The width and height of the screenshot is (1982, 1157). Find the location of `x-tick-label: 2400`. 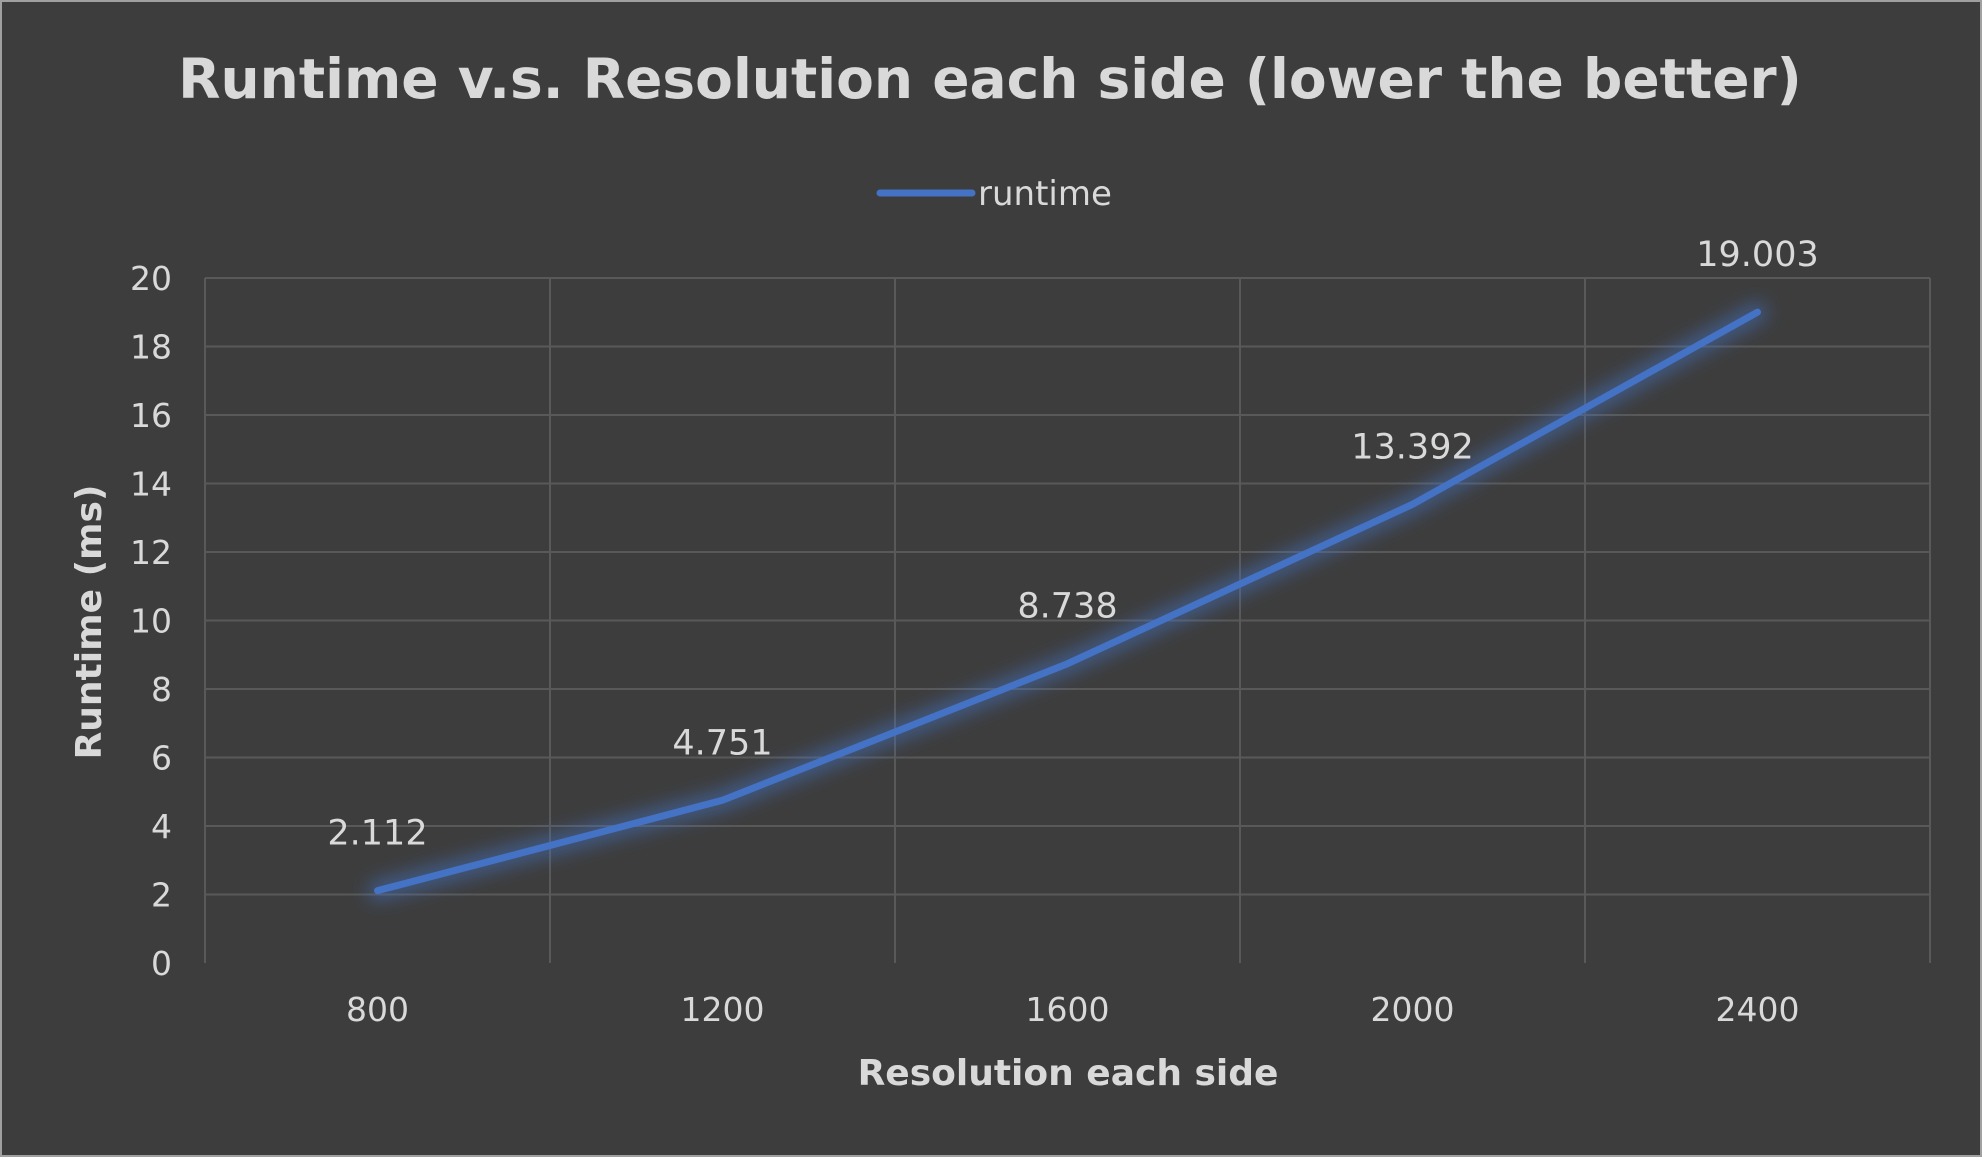

x-tick-label: 2400 is located at coordinates (1758, 1009).